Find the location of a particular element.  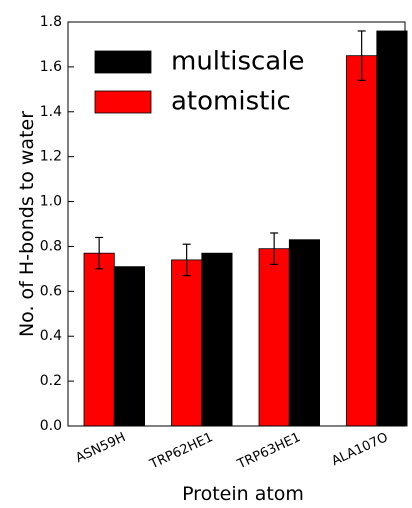

y-tick-label: 1.0 is located at coordinates (51, 202).